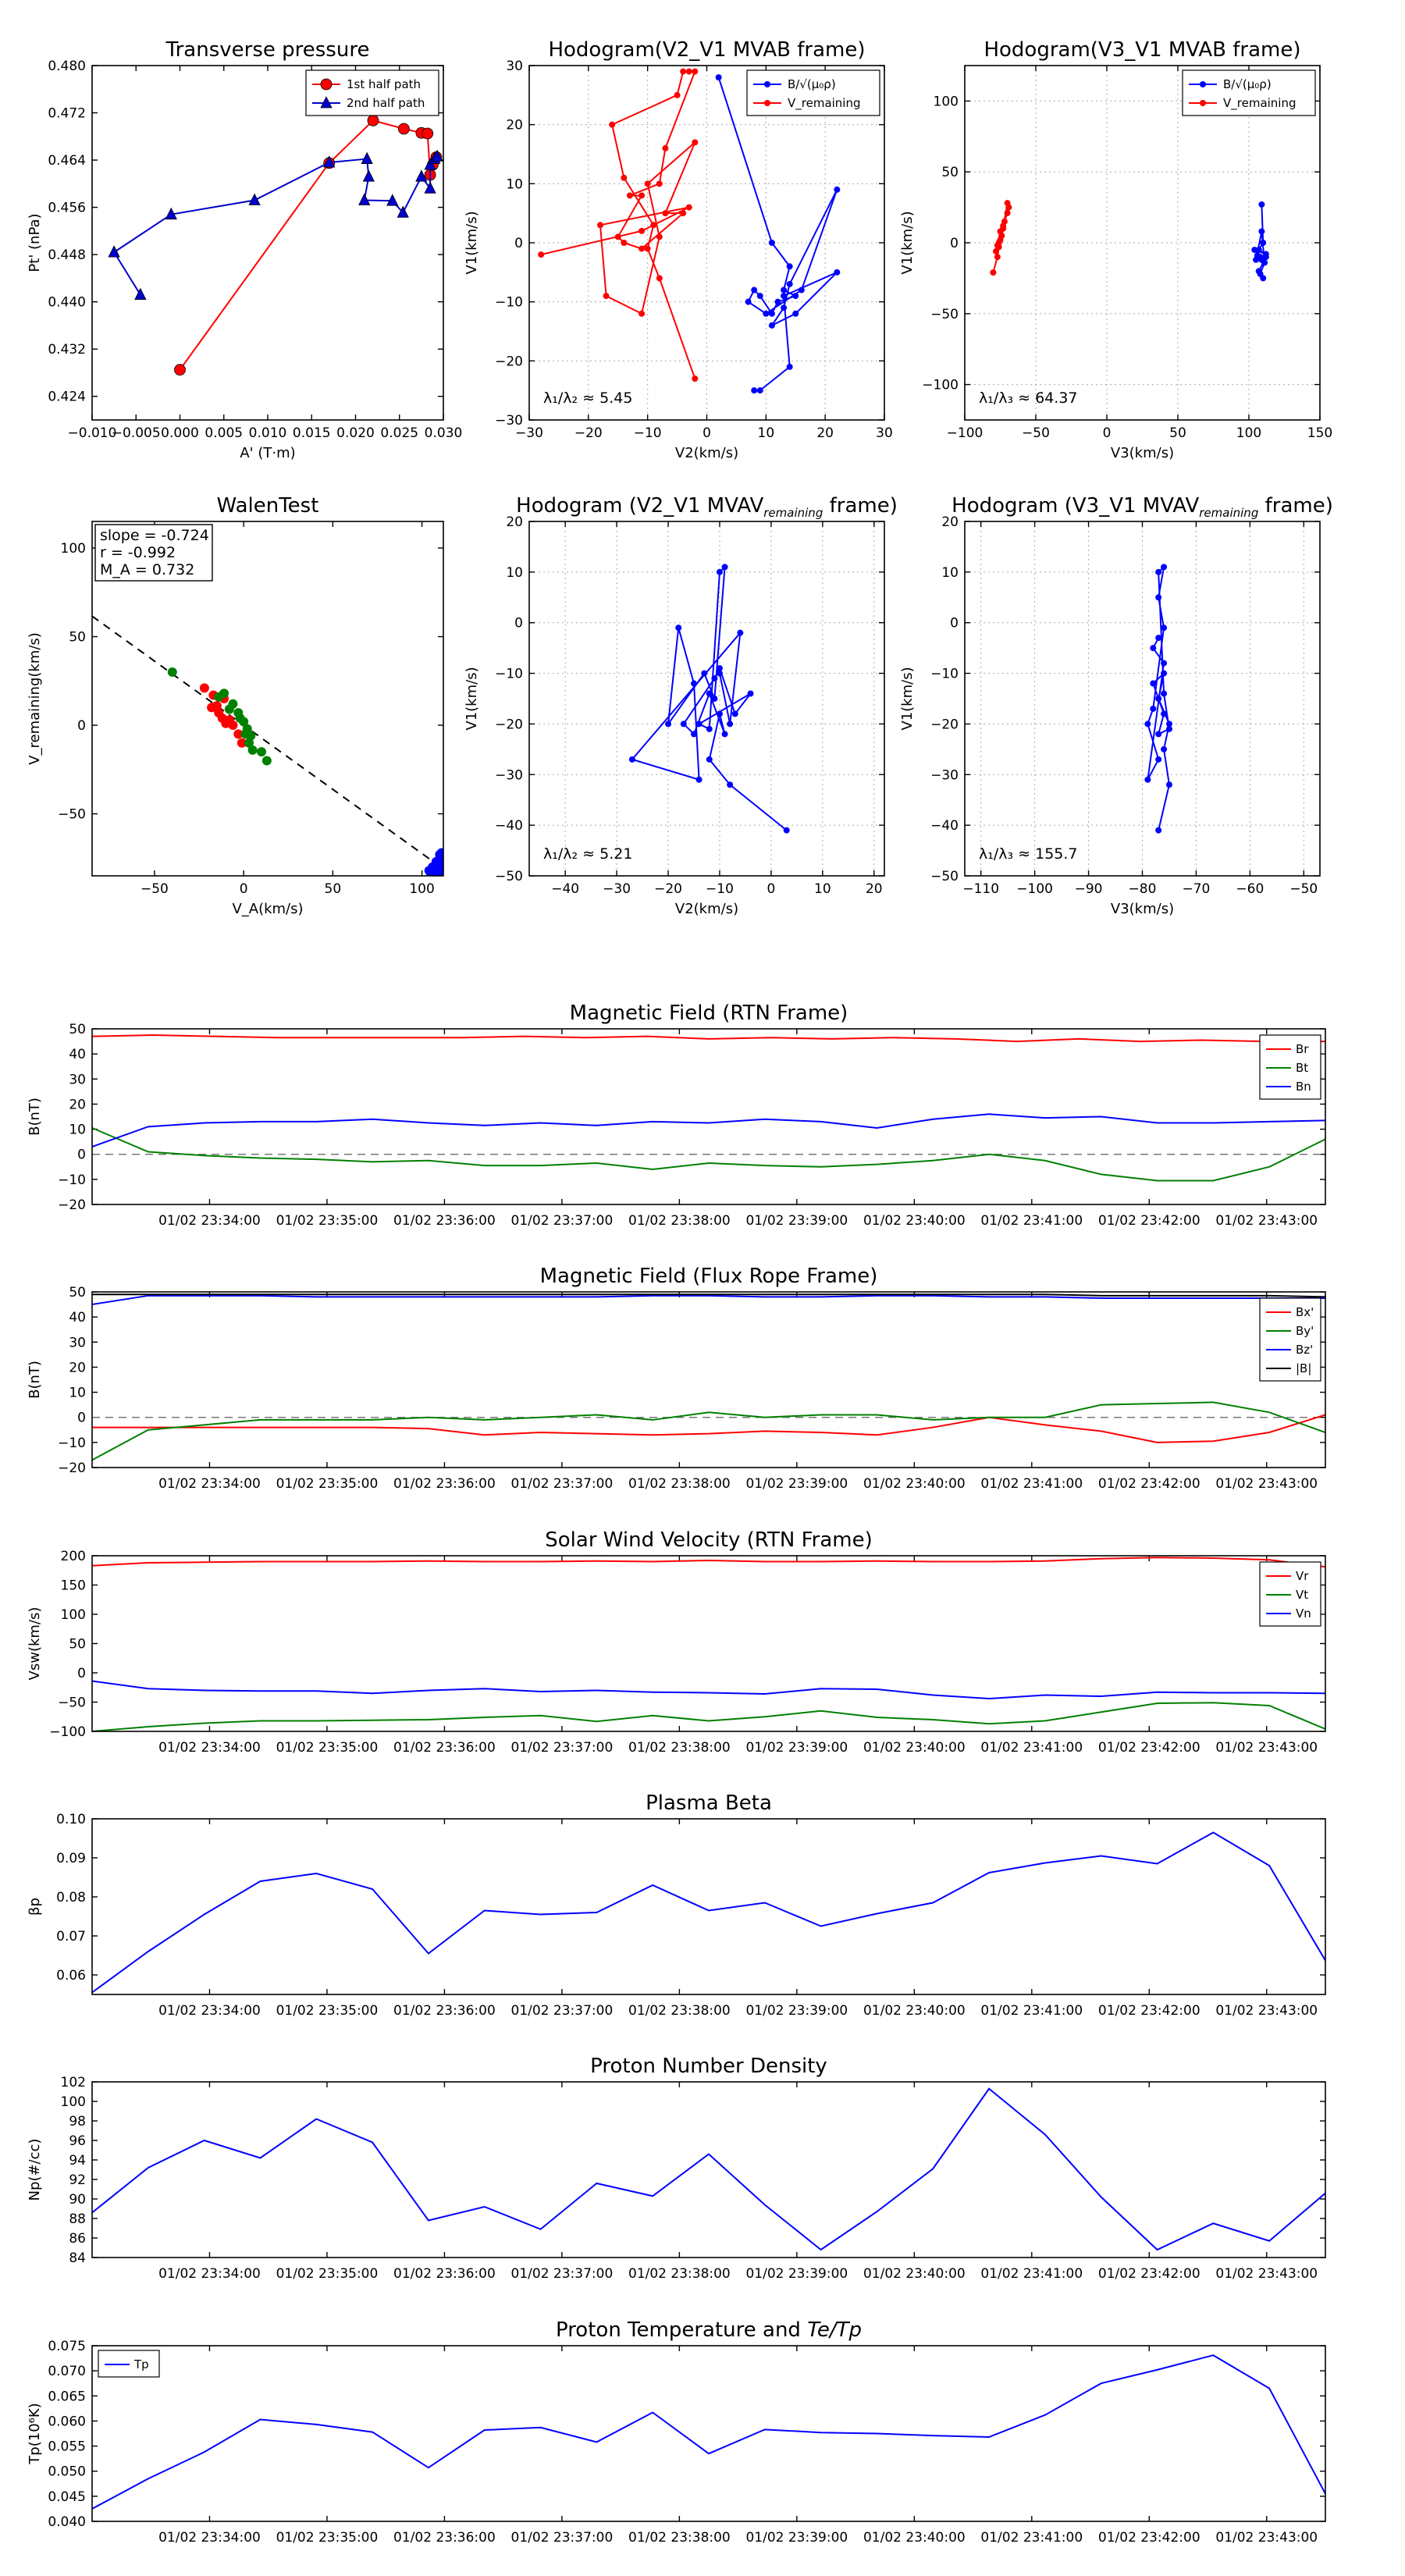  What do you see at coordinates (680, 1221) in the screenshot?
I see `mag-rtn-xtick-label-4: 01/02 23:38:00` at bounding box center [680, 1221].